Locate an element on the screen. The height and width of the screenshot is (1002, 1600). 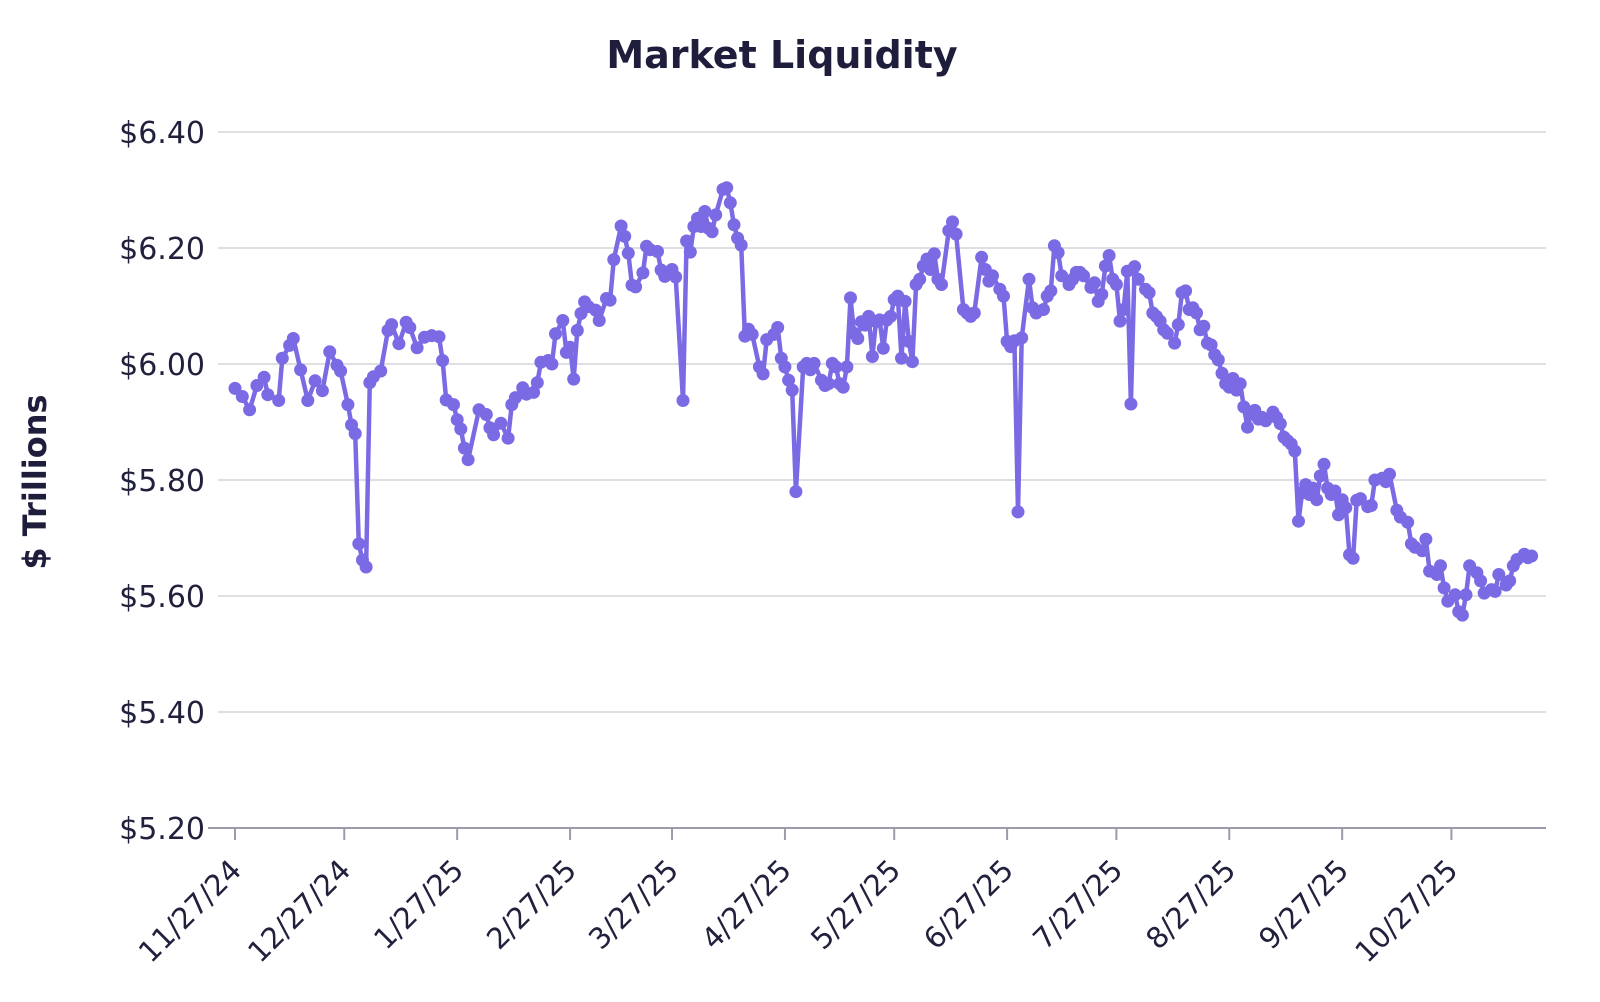
x-tick-label: 11/27/24 is located at coordinates (190, 911).